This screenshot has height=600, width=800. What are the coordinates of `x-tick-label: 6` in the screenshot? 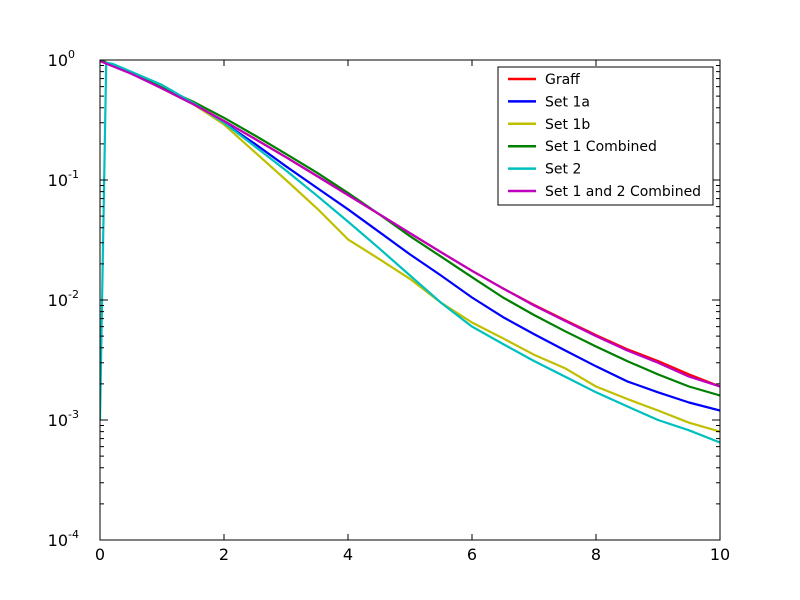 It's located at (472, 554).